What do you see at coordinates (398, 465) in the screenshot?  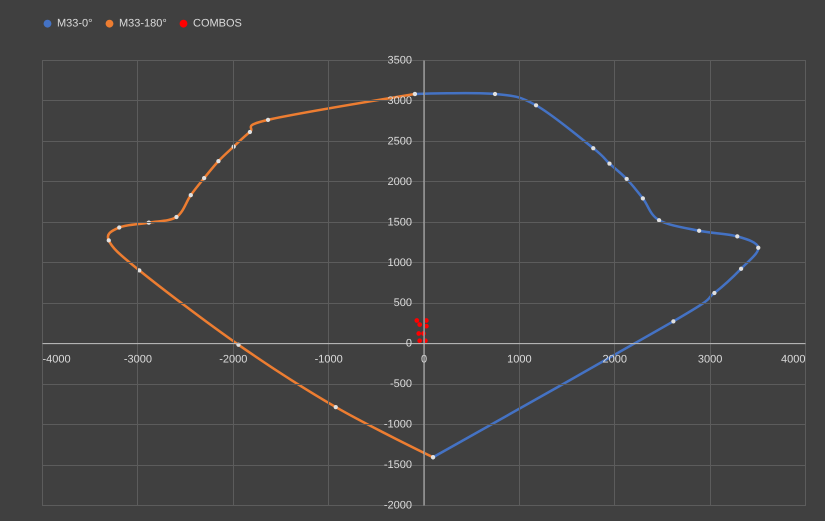 I see `y-tick-label: -1500` at bounding box center [398, 465].